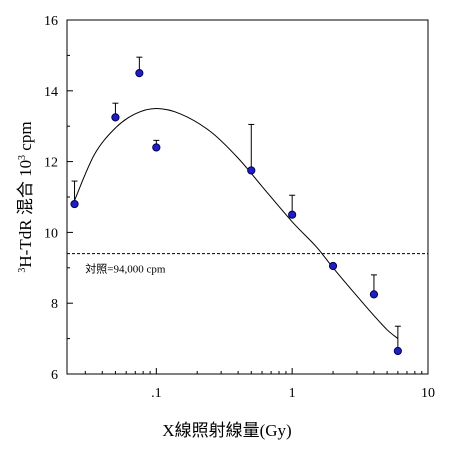  What do you see at coordinates (58, 198) in the screenshot?
I see `y-axis-ticks: 6 8 10 12 14 16` at bounding box center [58, 198].